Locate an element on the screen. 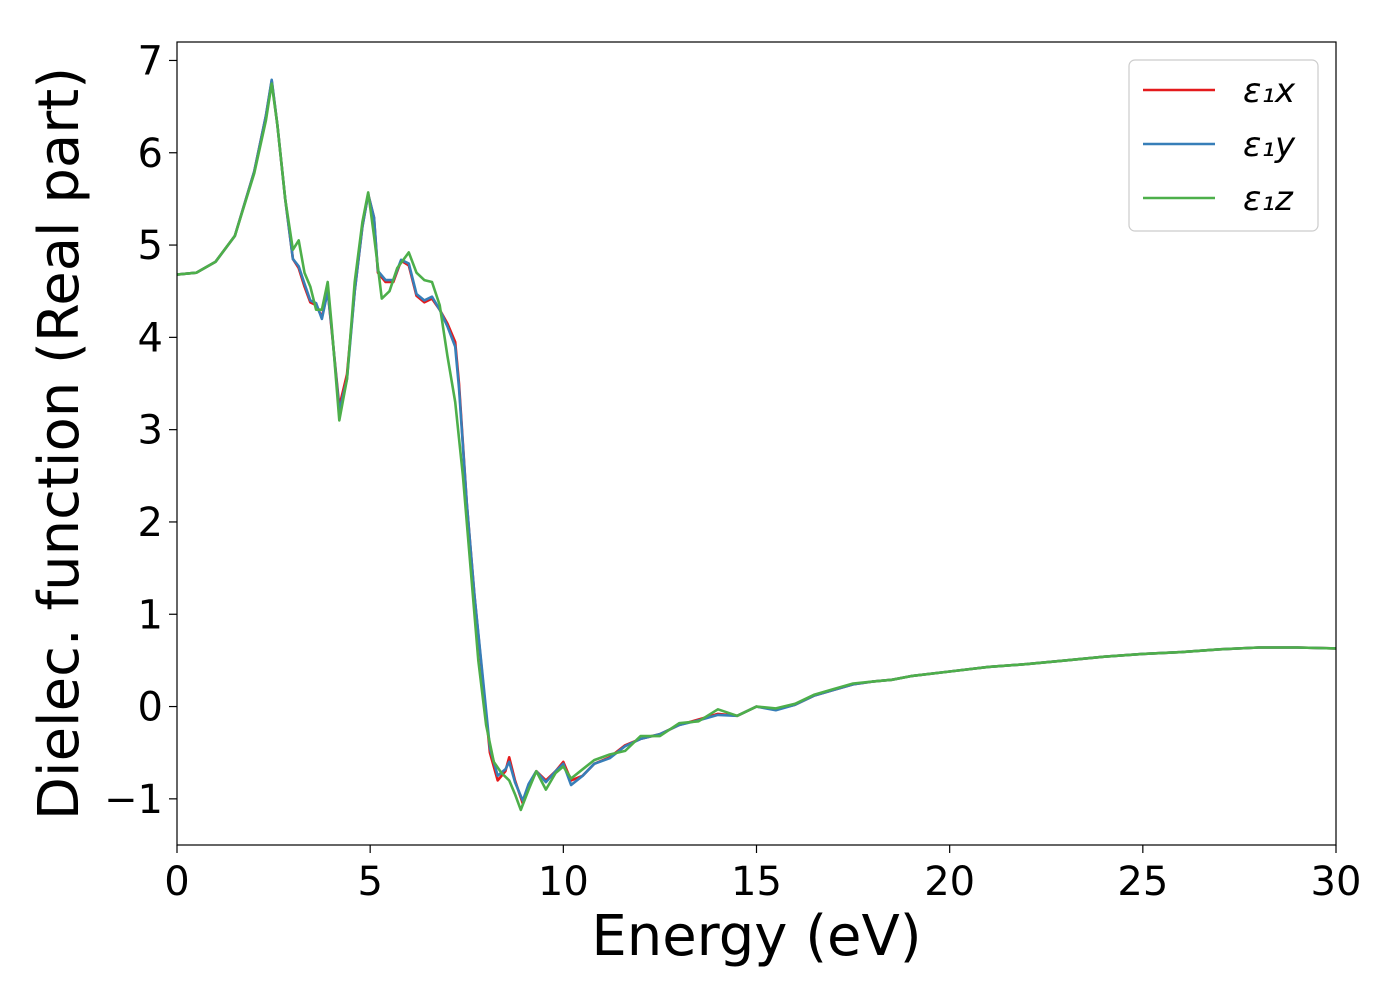 The image size is (1400, 1000). y-axis-ticks: −1 0 1 2 3 4 5 6 7 is located at coordinates (140, 430).